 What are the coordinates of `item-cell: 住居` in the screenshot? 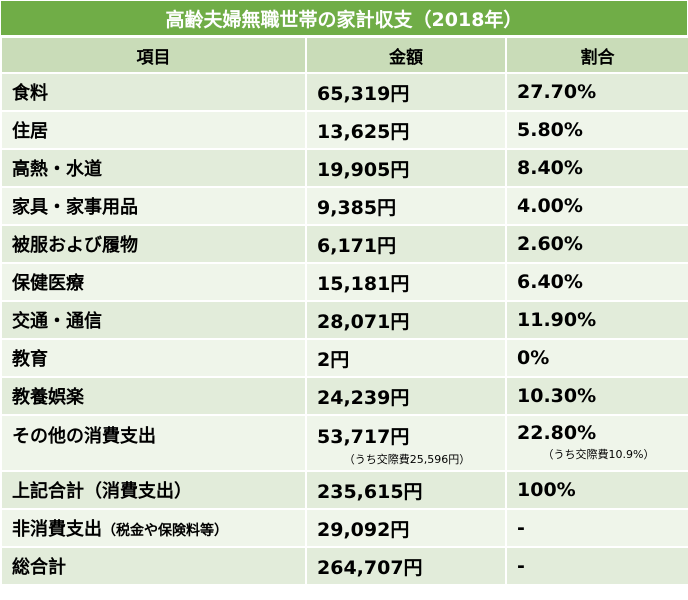 It's located at (153, 130).